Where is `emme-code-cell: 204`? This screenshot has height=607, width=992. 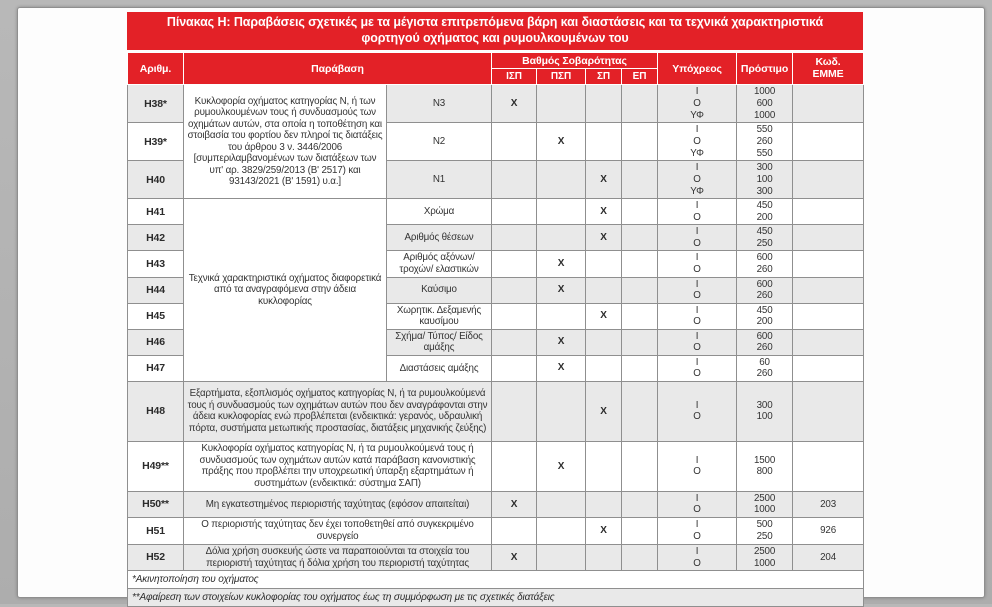
emme-code-cell: 204 is located at coordinates (828, 557).